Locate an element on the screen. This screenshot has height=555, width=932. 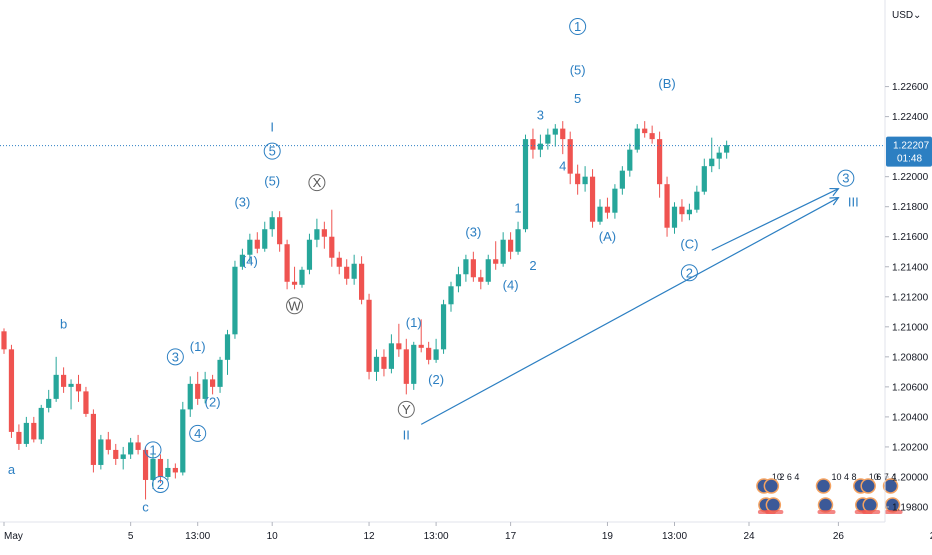
wave-label: 5 is located at coordinates (272, 151).